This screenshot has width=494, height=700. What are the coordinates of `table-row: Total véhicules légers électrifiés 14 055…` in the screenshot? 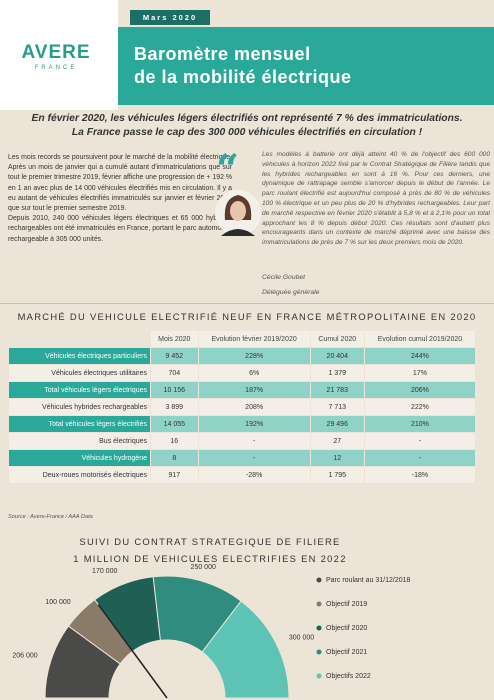 It's located at (242, 424).